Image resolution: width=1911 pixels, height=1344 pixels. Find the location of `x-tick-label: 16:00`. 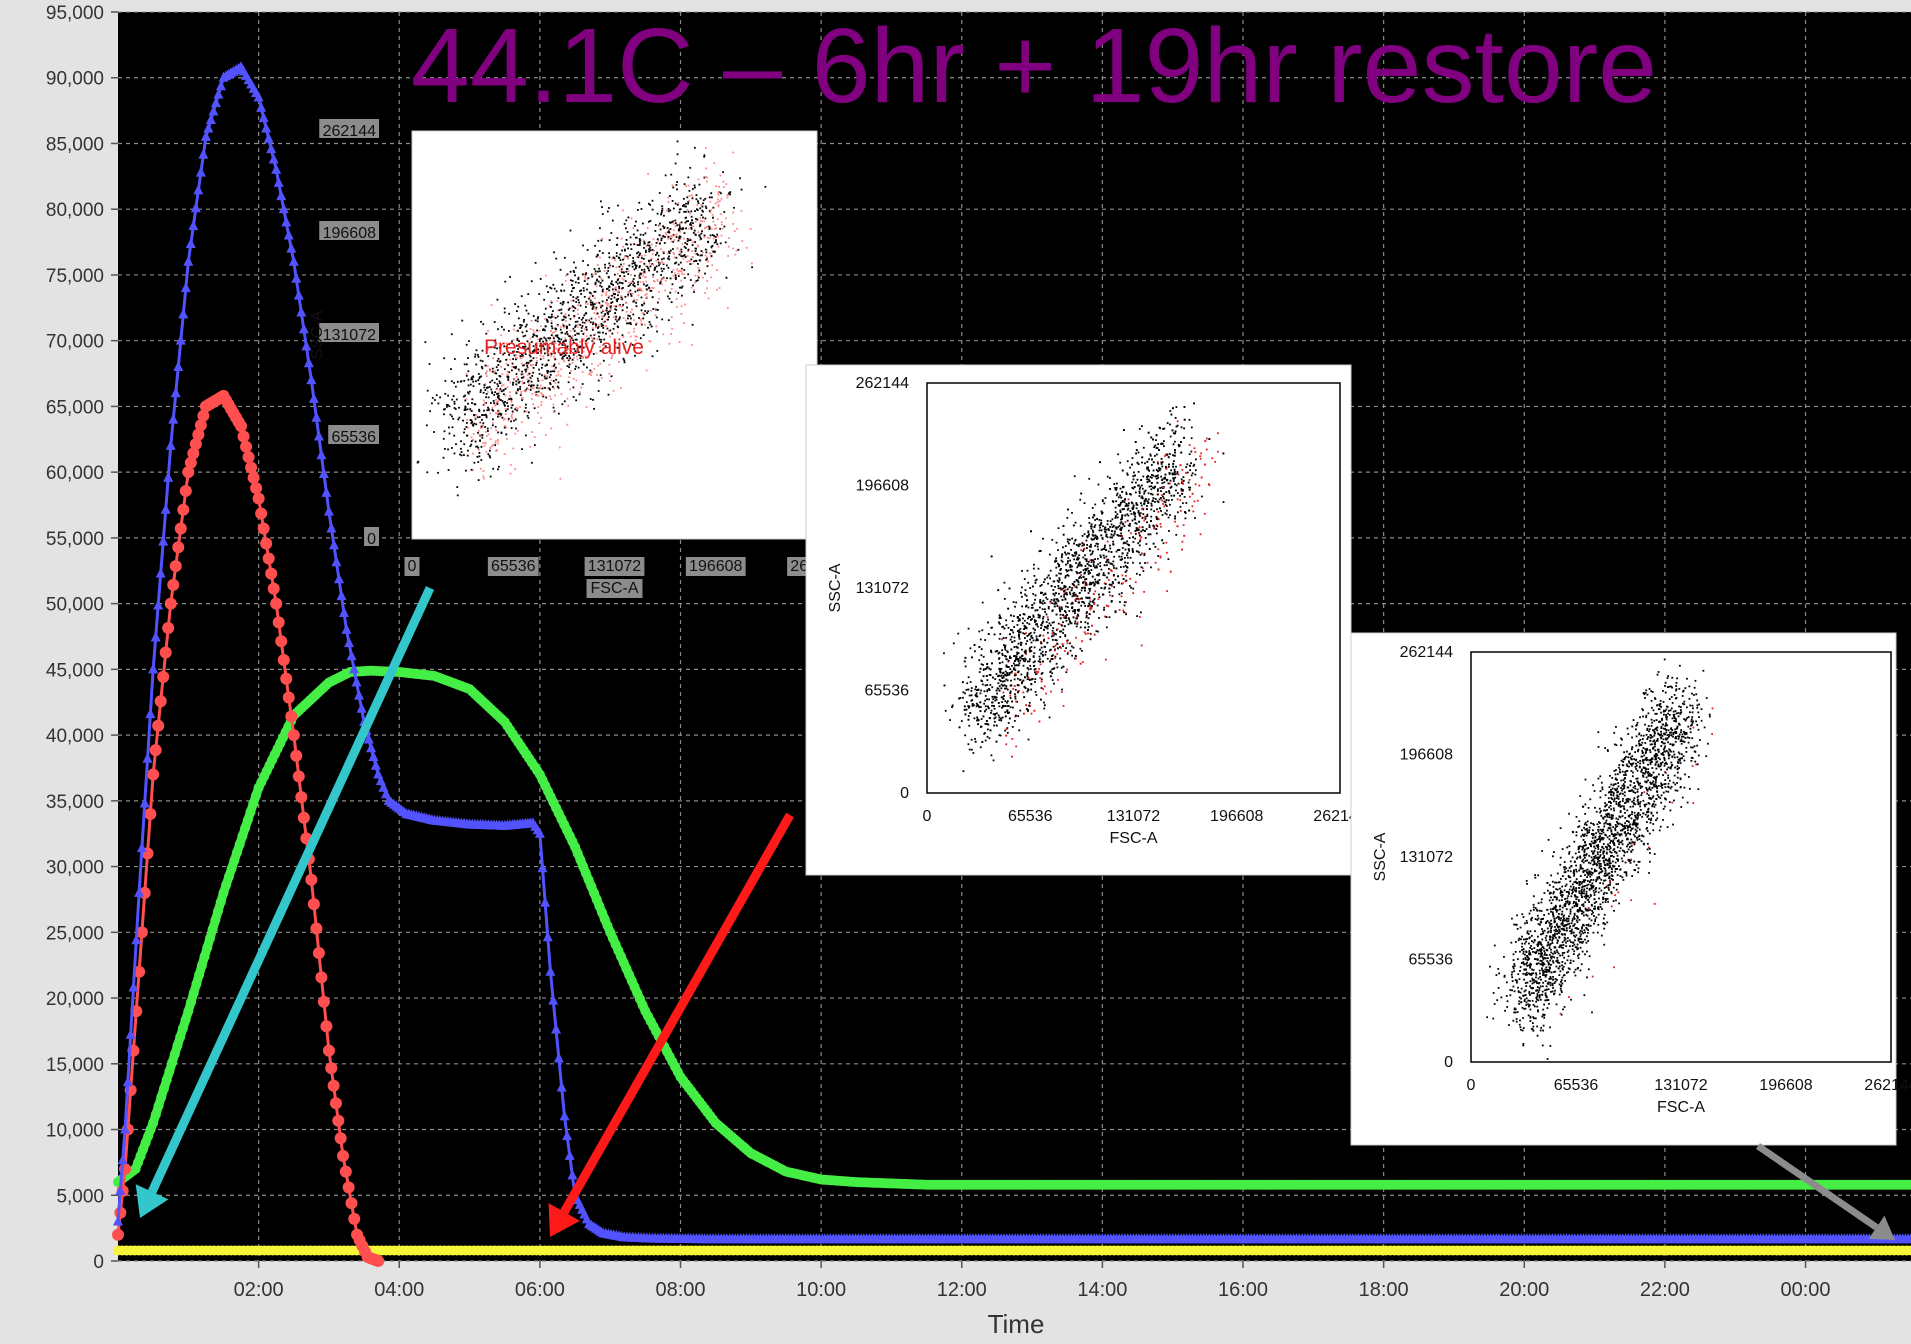

x-tick-label: 16:00 is located at coordinates (1243, 1290).